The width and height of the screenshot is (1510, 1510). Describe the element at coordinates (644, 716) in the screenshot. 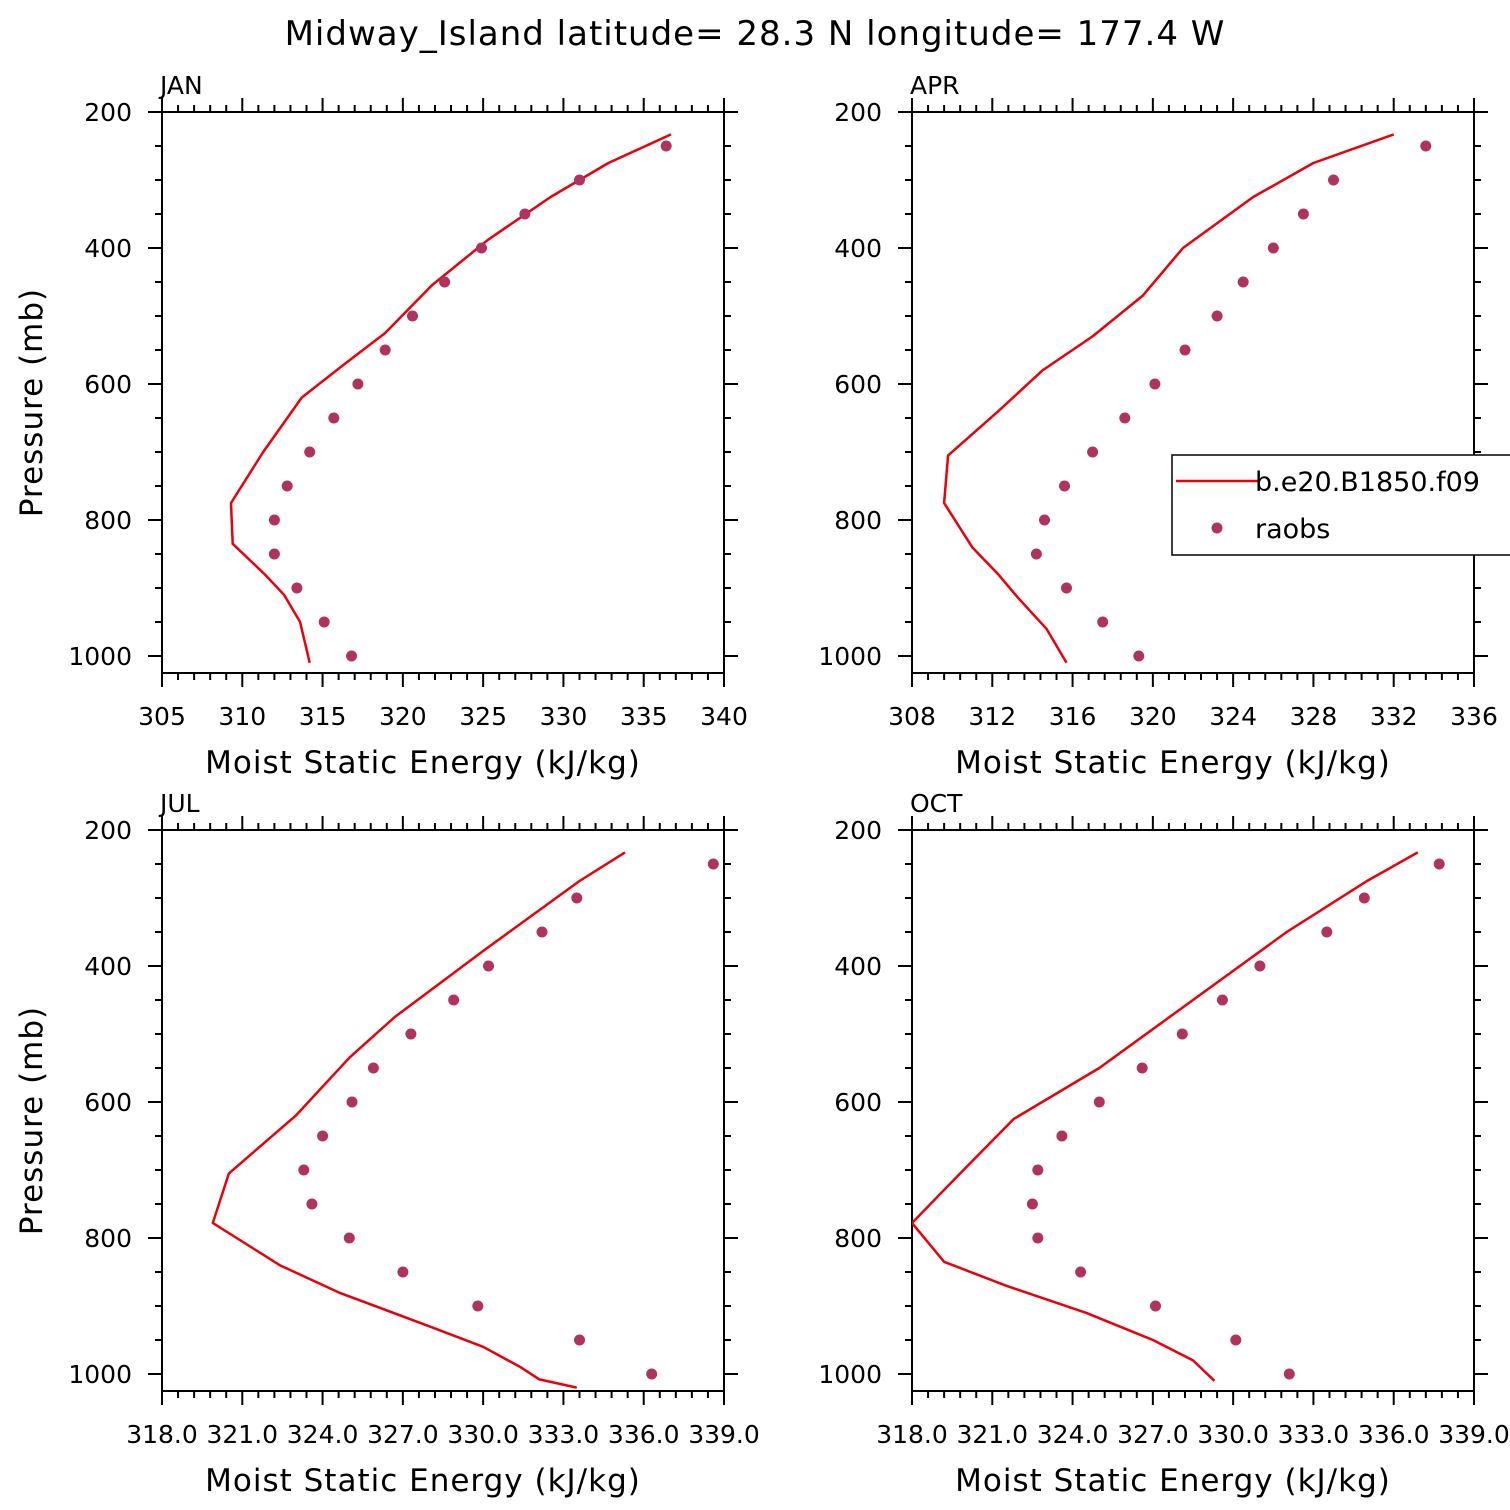

I see `x-tick-label: 335` at that location.